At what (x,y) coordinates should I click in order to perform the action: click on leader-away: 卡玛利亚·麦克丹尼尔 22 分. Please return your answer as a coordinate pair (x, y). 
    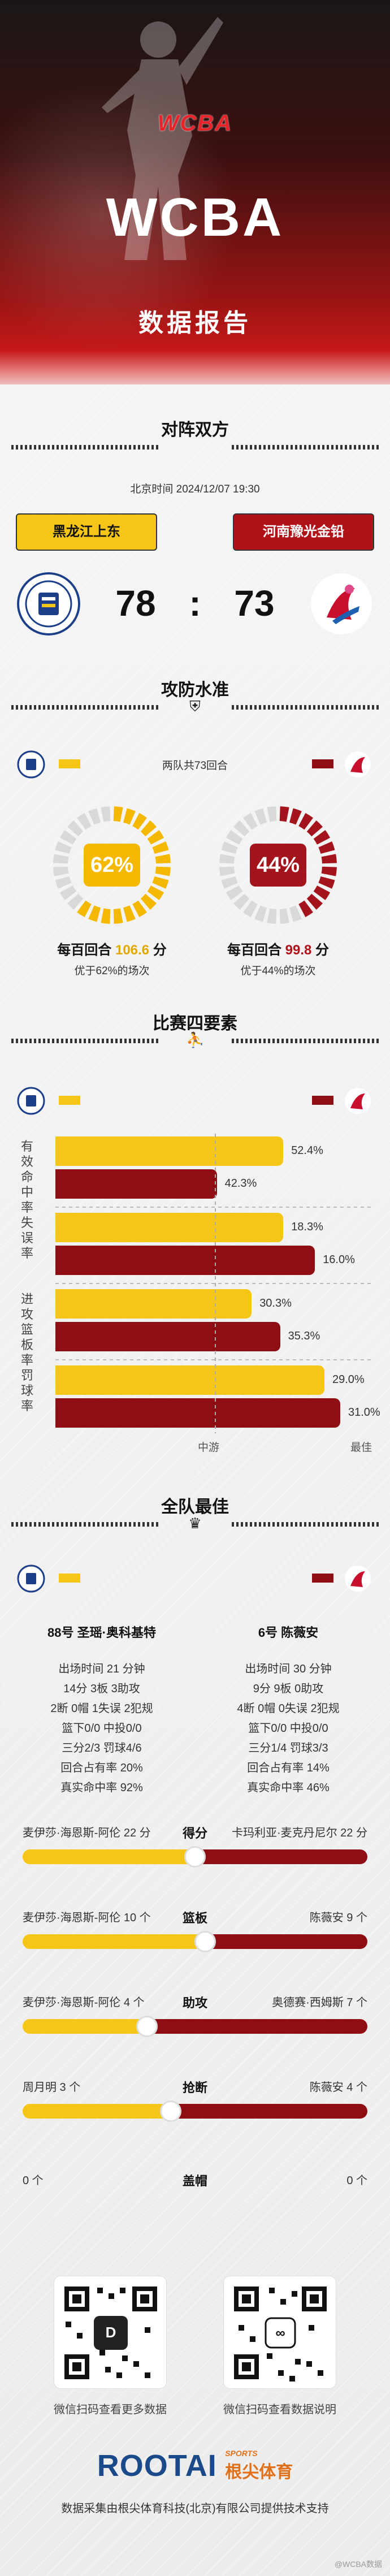
    Looking at the image, I should click on (299, 1833).